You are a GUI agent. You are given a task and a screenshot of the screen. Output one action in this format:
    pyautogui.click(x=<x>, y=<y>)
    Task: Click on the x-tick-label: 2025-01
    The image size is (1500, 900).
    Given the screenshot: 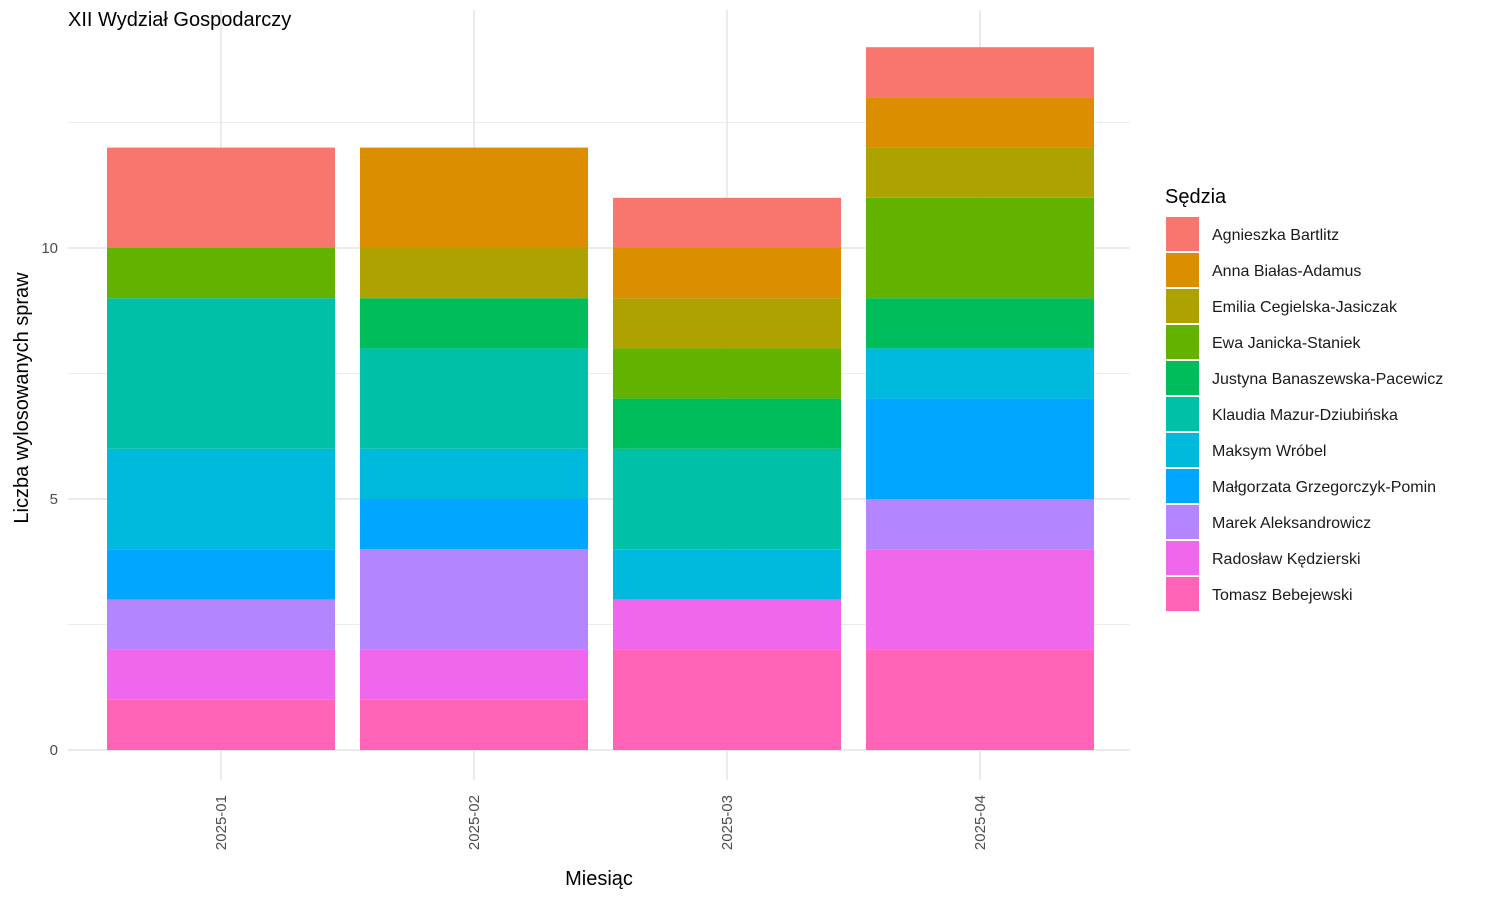 What is the action you would take?
    pyautogui.click(x=221, y=822)
    